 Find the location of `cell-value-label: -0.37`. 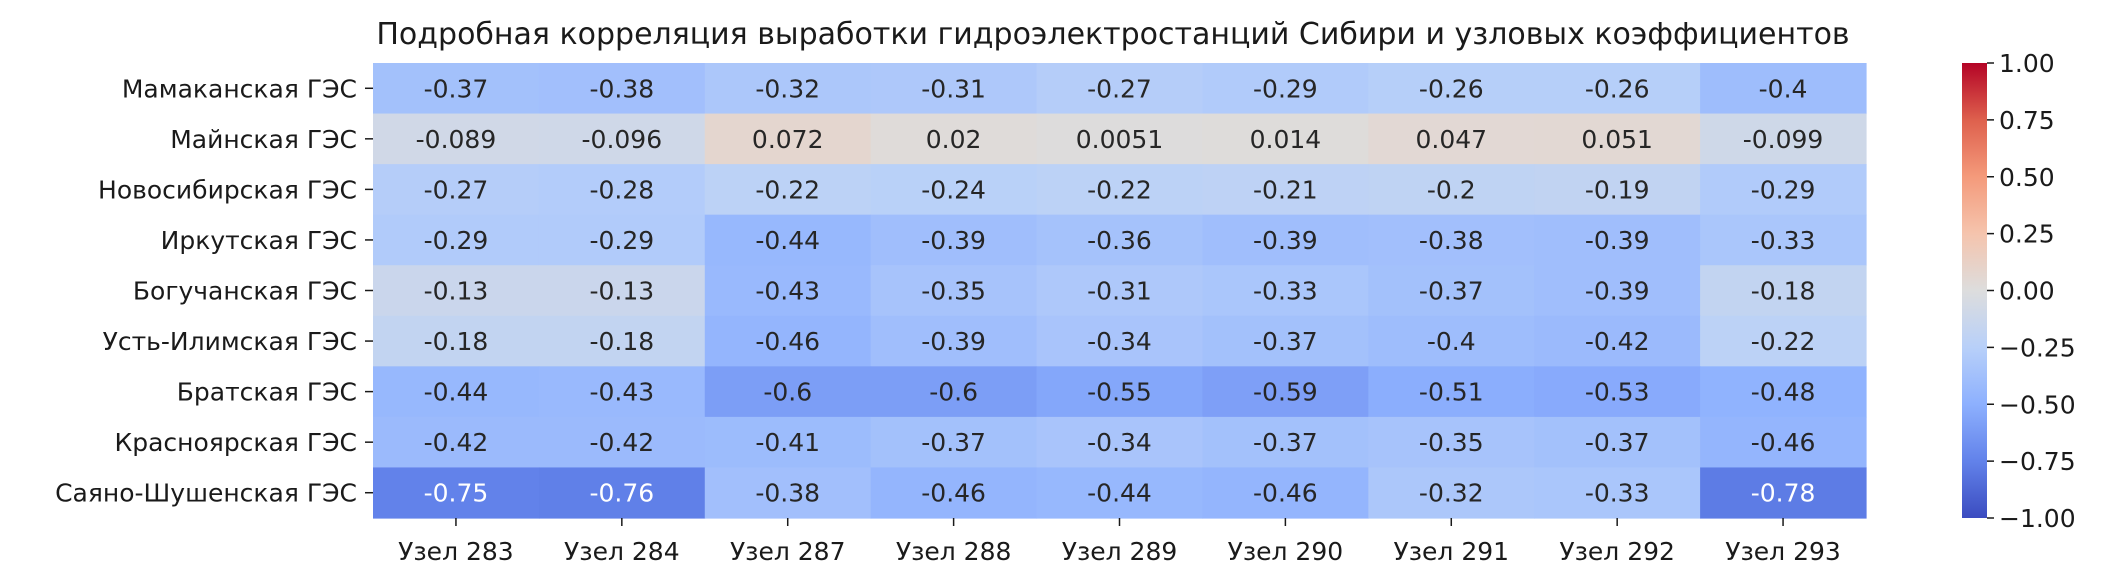

cell-value-label: -0.37 is located at coordinates (953, 442).